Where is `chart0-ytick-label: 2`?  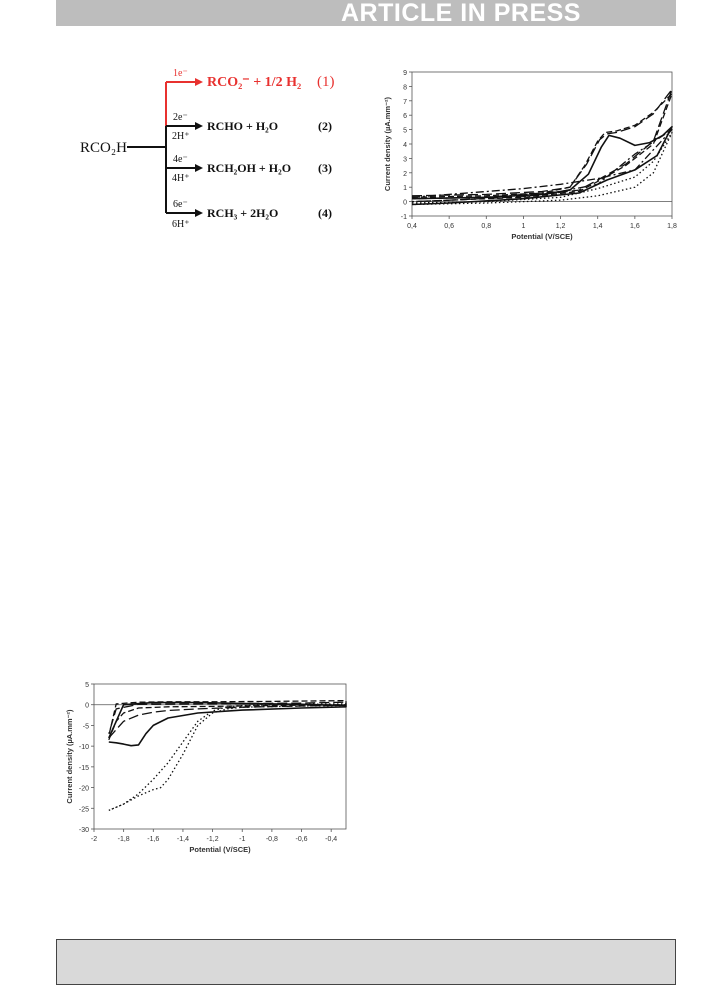 chart0-ytick-label: 2 is located at coordinates (405, 174).